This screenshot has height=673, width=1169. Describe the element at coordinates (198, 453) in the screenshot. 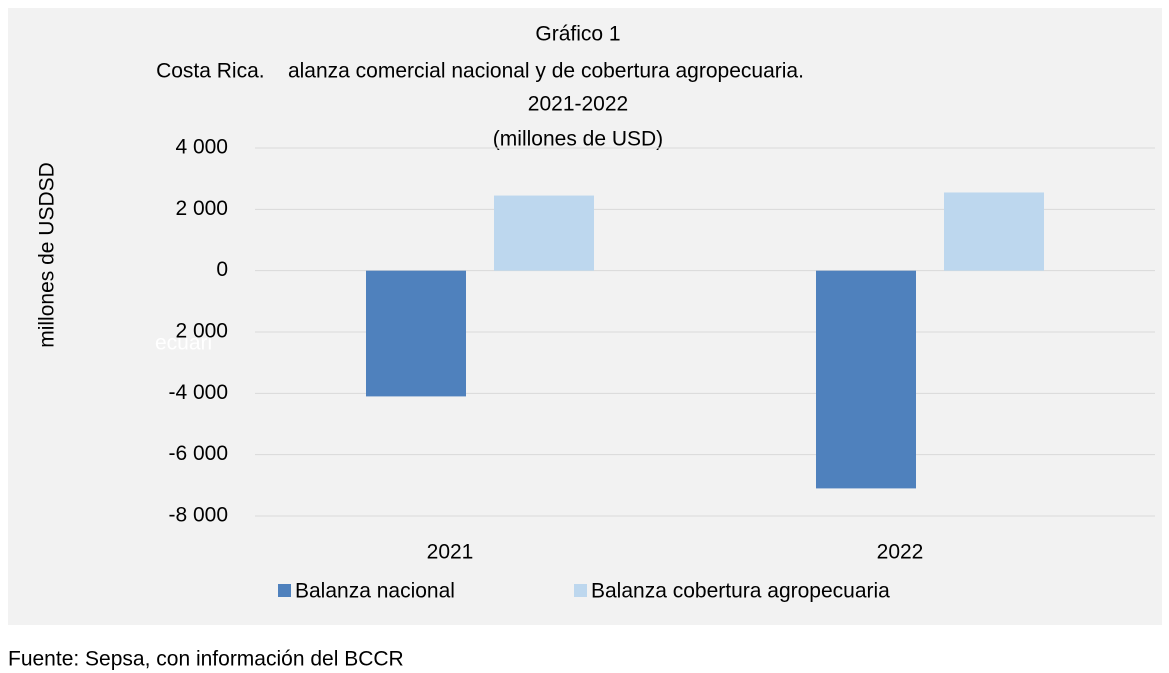

I see `y-tick-label: -6 000` at that location.